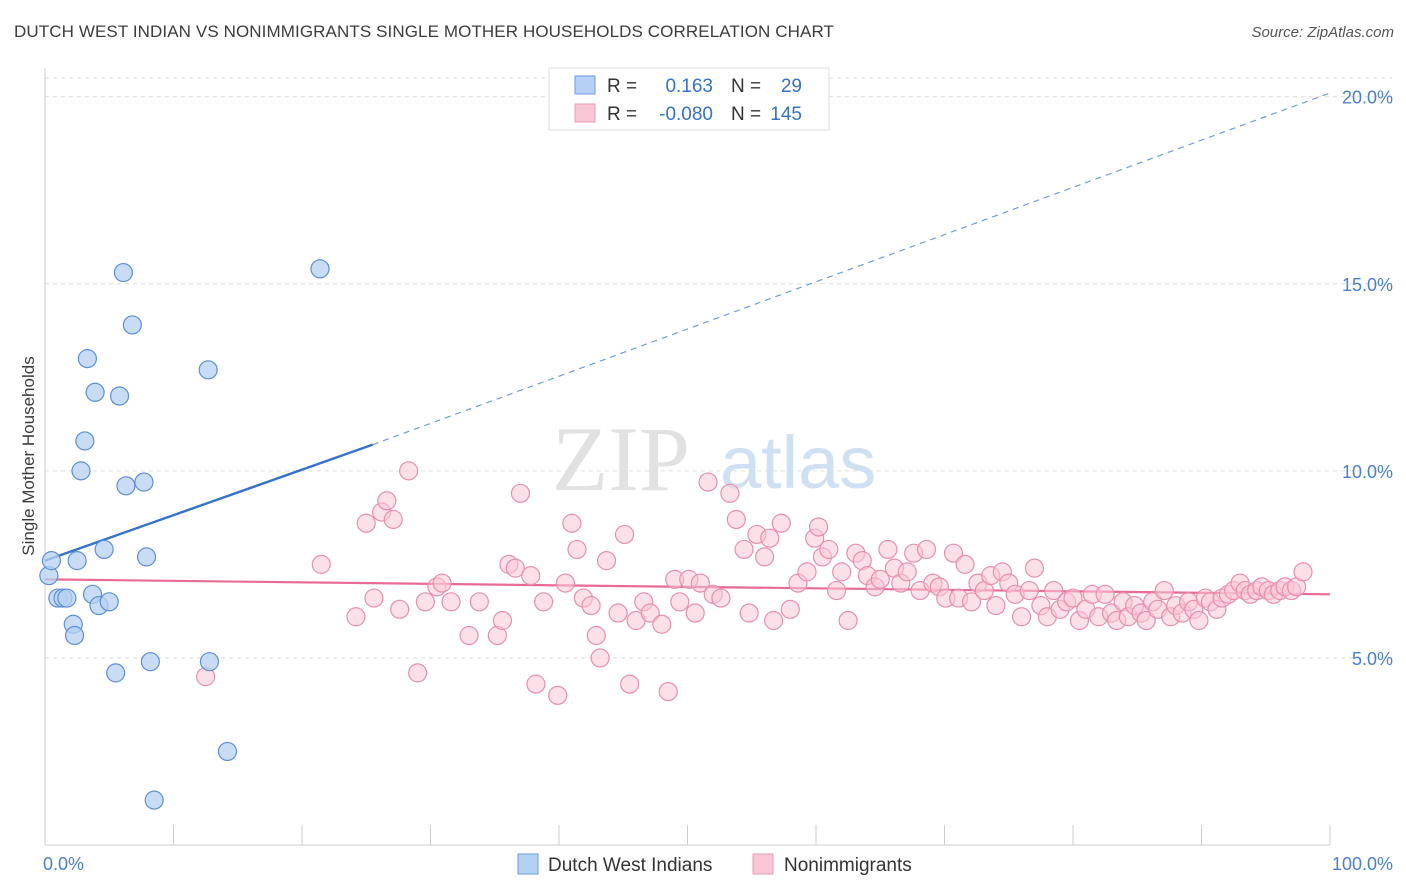 This screenshot has width=1406, height=892. Describe the element at coordinates (714, 864) in the screenshot. I see `legend: Dutch West Indians Nonimmigrants` at that location.